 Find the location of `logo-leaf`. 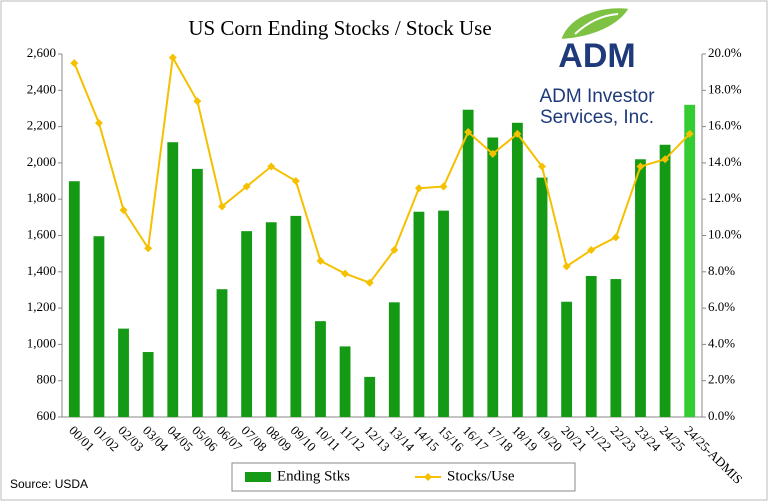

logo-leaf is located at coordinates (595, 24).